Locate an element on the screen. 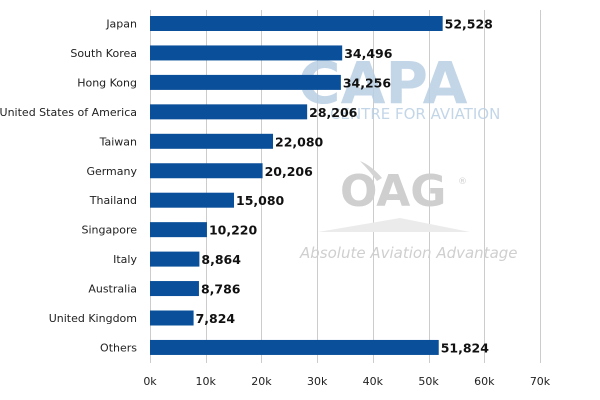  data-label: 8,786 is located at coordinates (221, 289).